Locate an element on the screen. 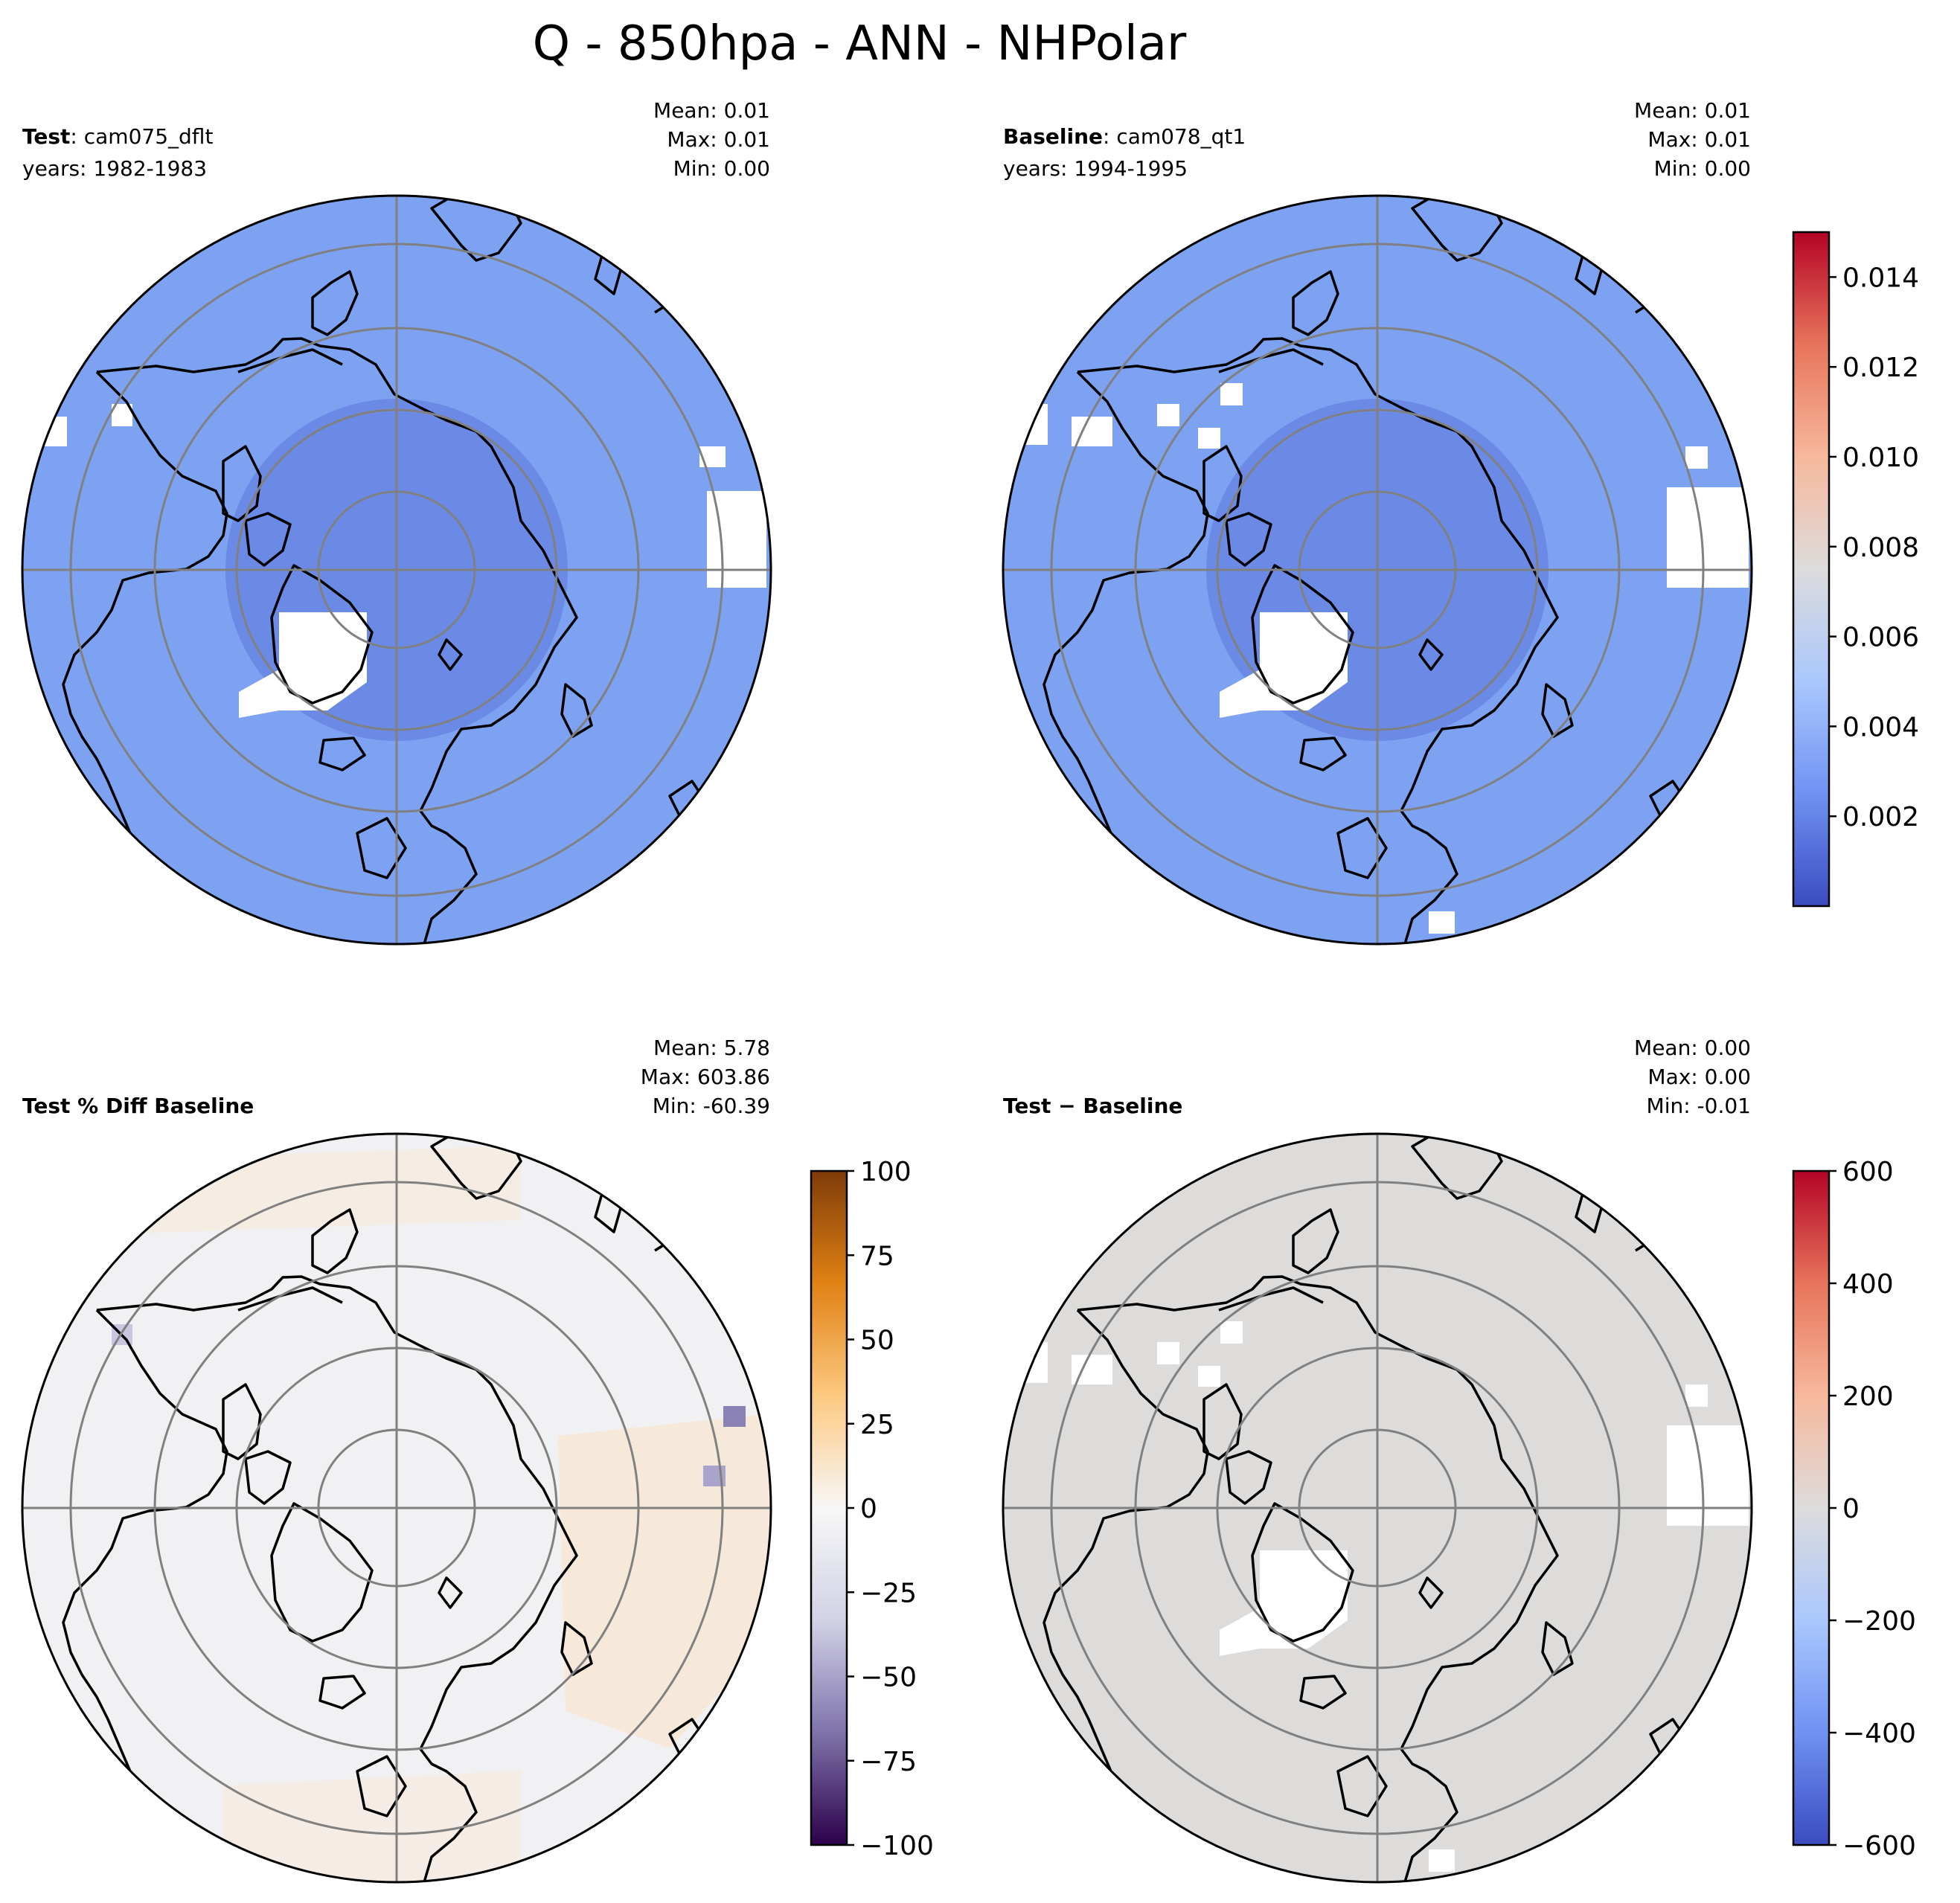 This screenshot has height=1903, width=1960. missing-data-cells is located at coordinates (1387, 659).